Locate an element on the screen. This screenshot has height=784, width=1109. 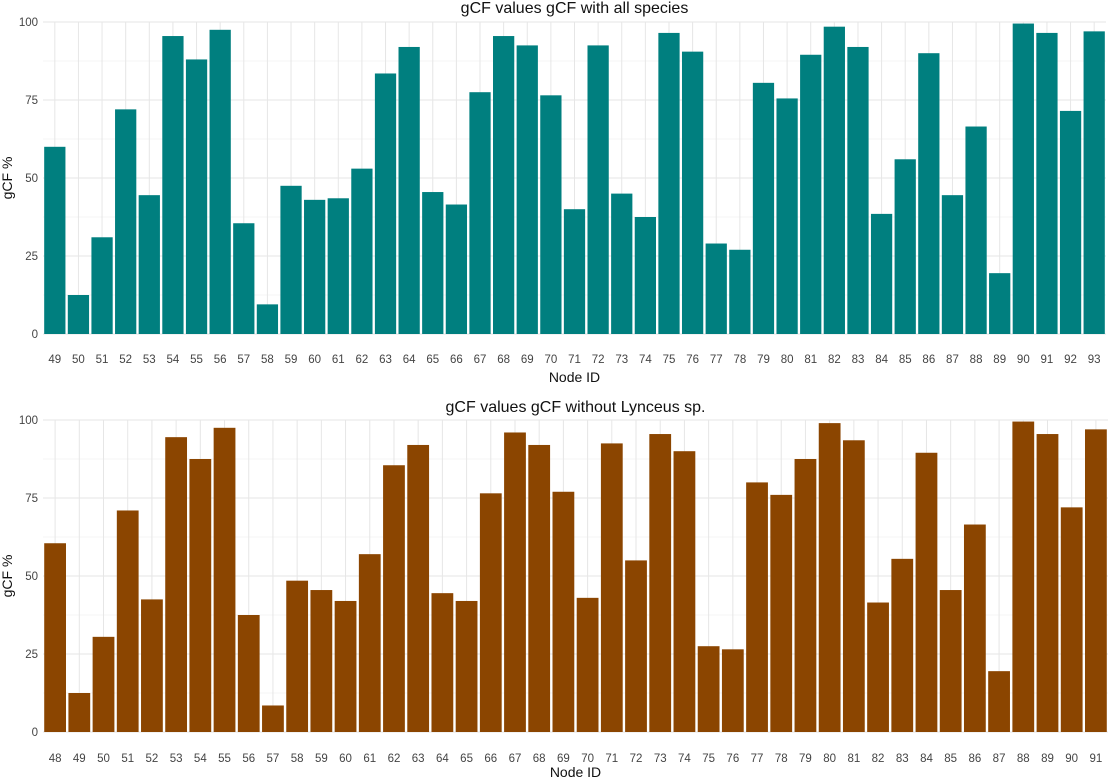
x-tick-label: 49 is located at coordinates (79, 759).